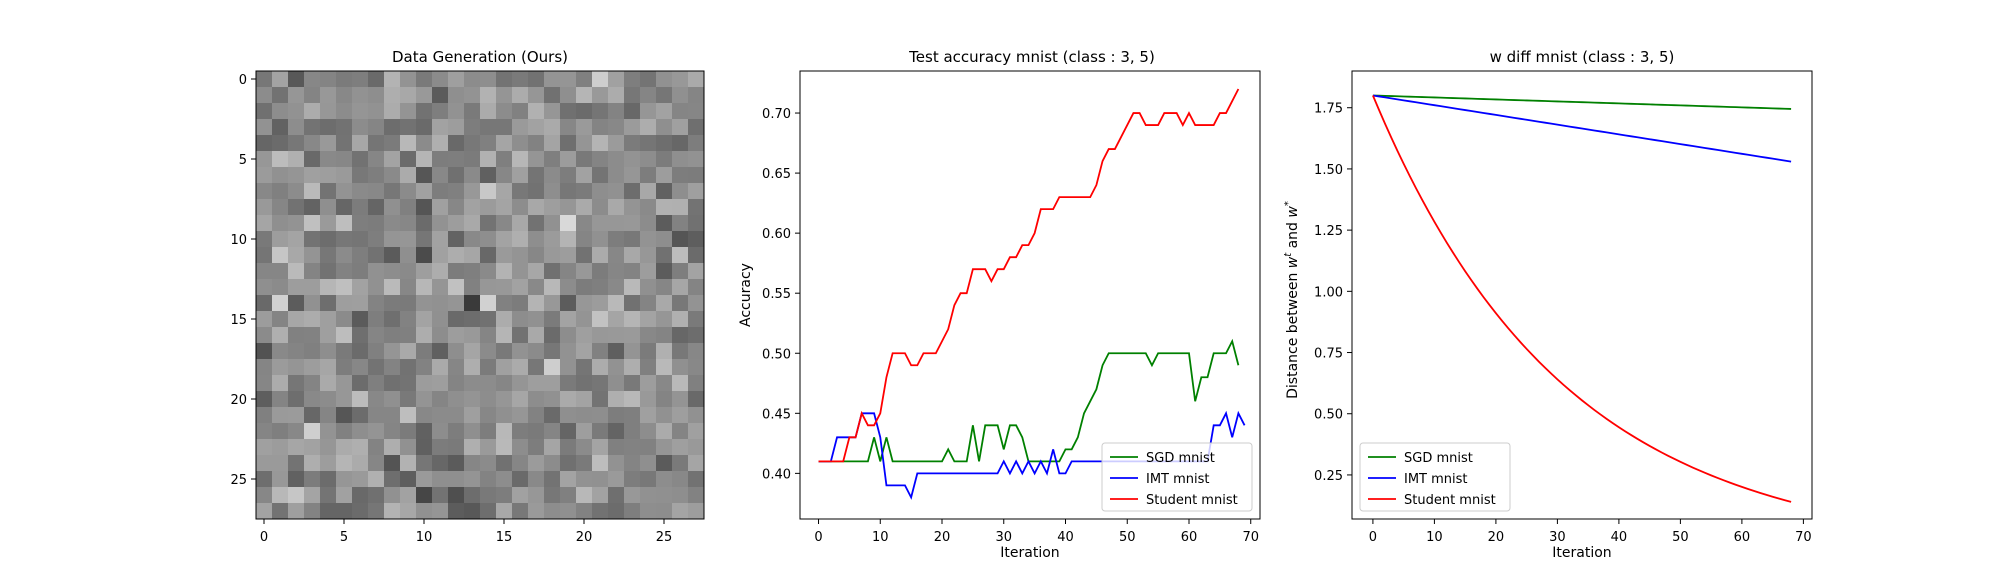 The image size is (2000, 584). What do you see at coordinates (776, 354) in the screenshot?
I see `y-tick-label: 0.50` at bounding box center [776, 354].